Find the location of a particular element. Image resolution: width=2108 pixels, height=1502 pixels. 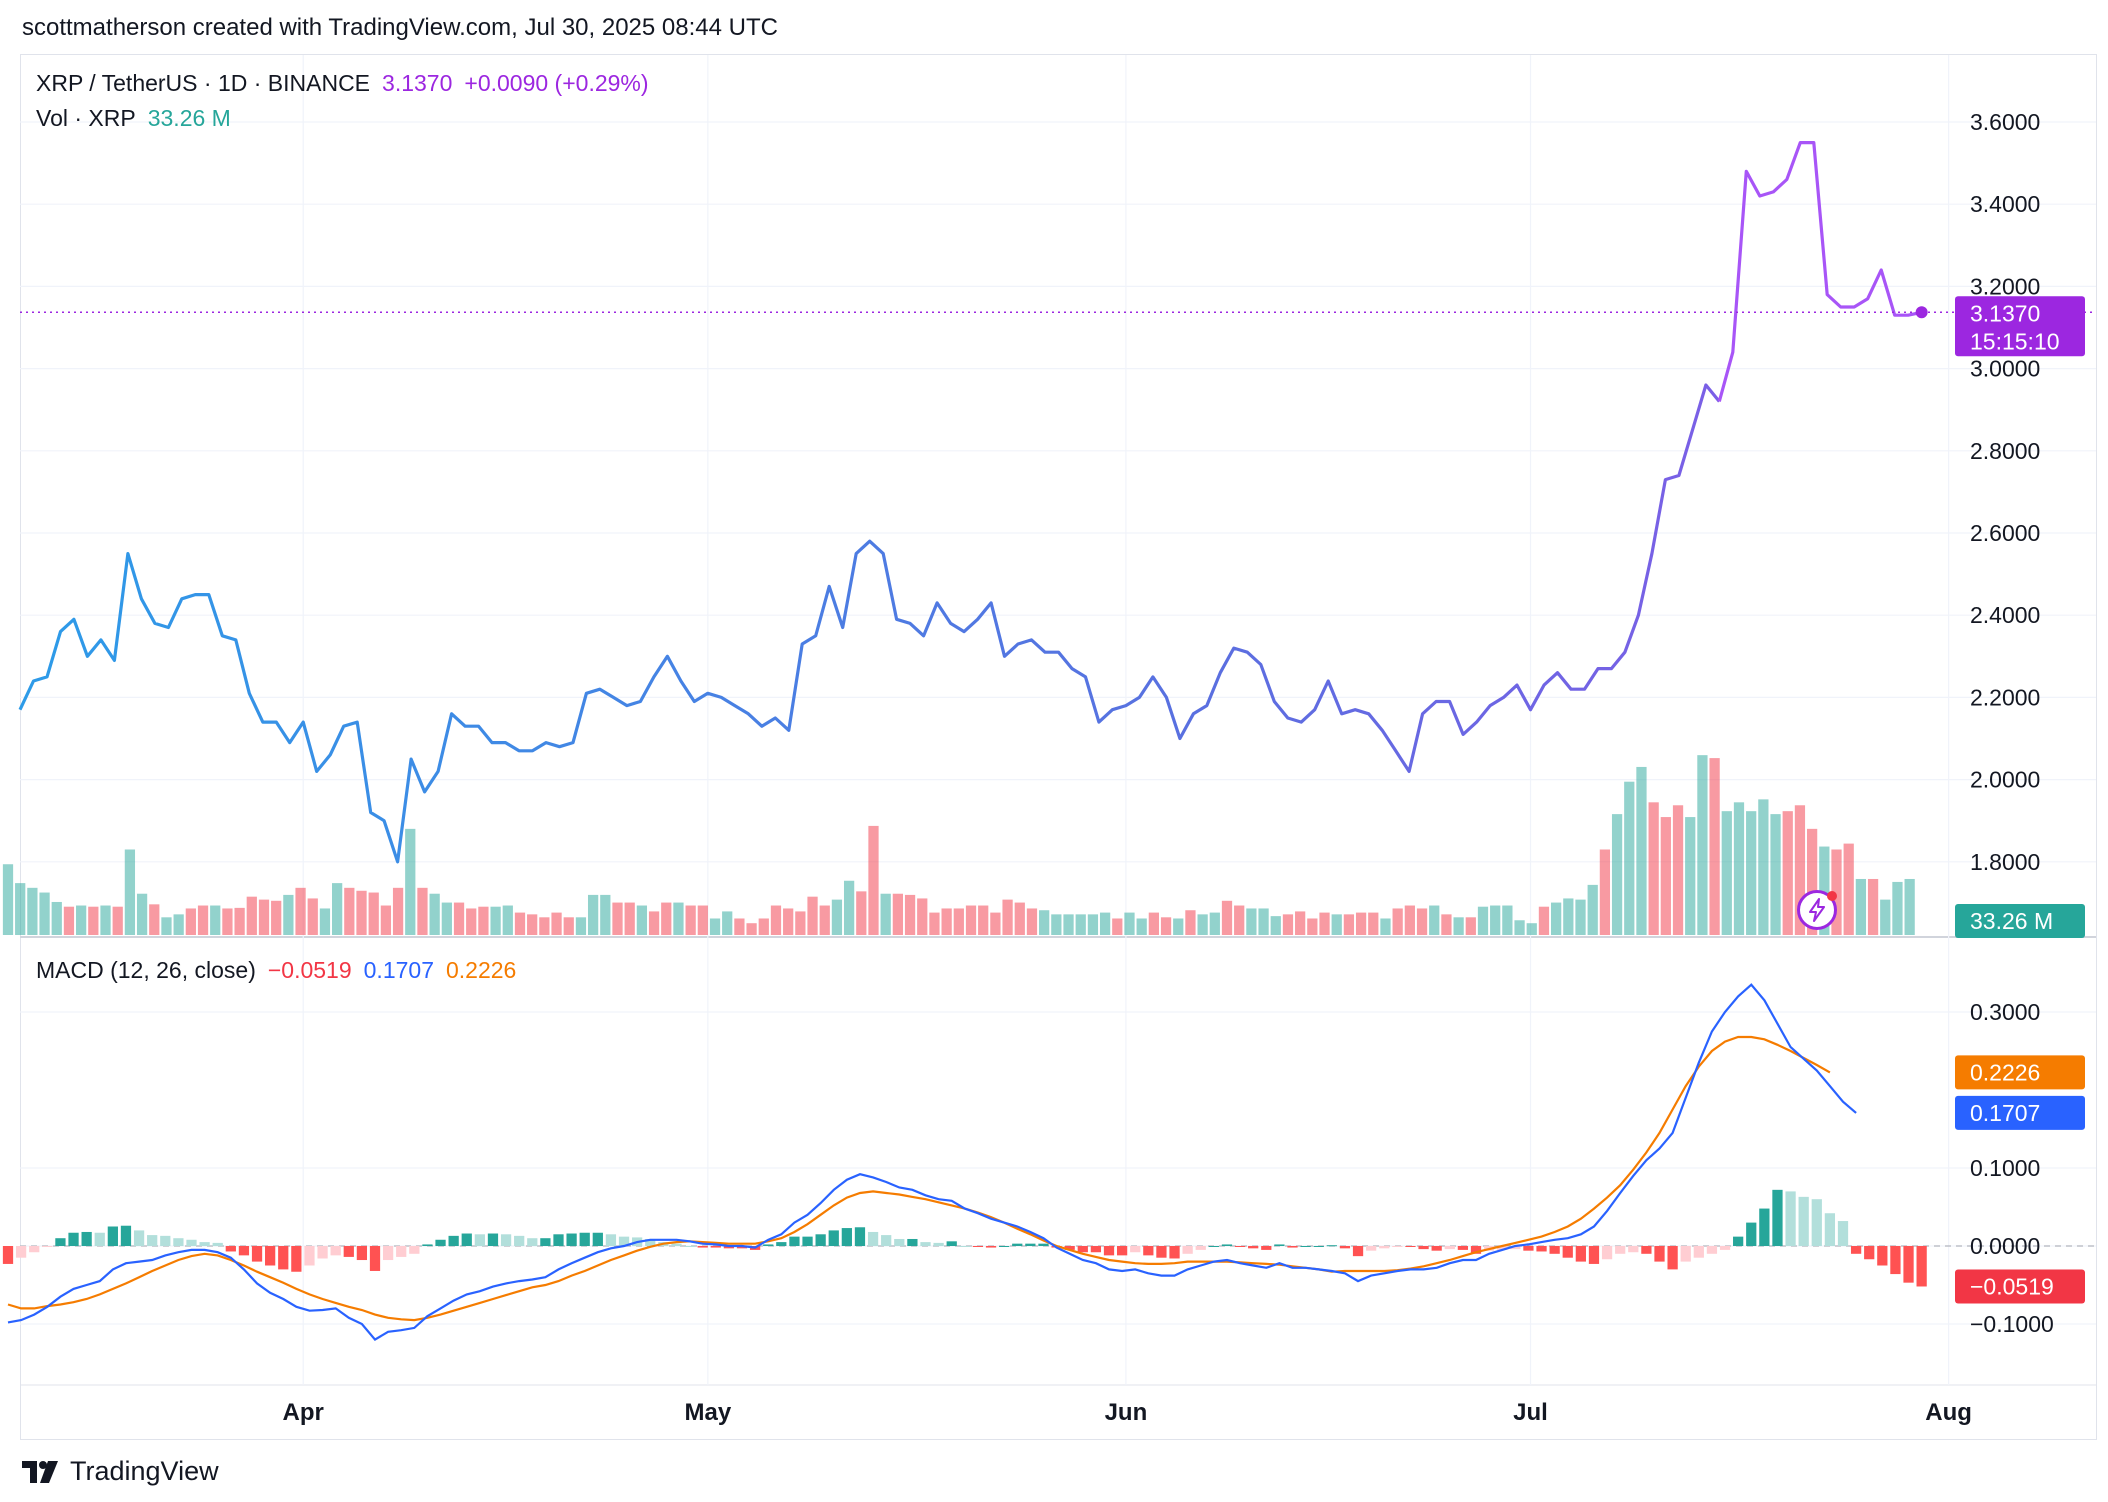

price-tick-label: 2.0000 is located at coordinates (2005, 780).